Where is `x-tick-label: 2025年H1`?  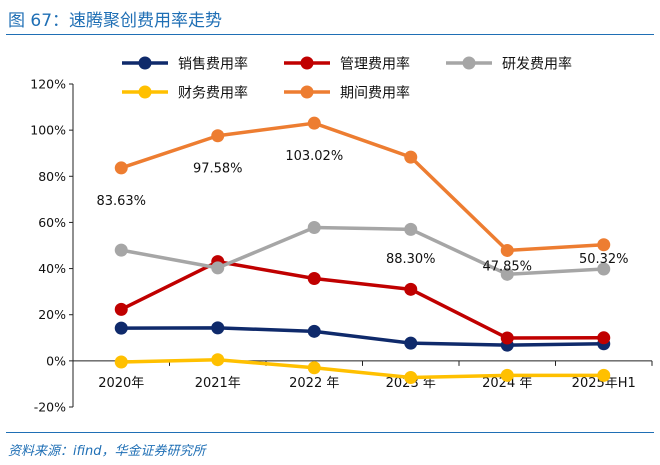 x-tick-label: 2025年H1 is located at coordinates (604, 383).